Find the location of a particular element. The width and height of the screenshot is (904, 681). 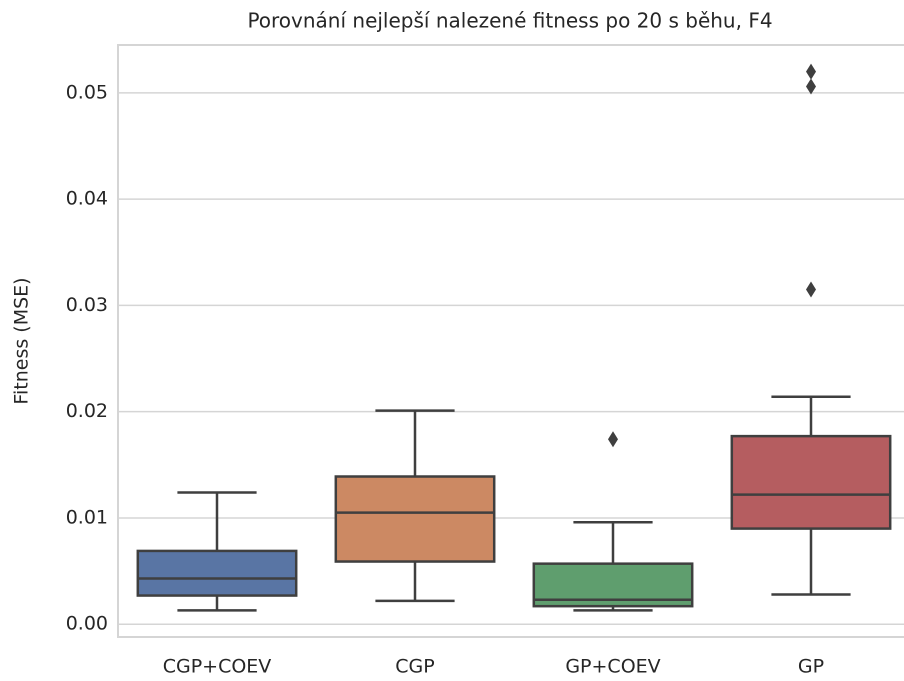

y-axis-label: Fitness (MSE) is located at coordinates (22, 340).